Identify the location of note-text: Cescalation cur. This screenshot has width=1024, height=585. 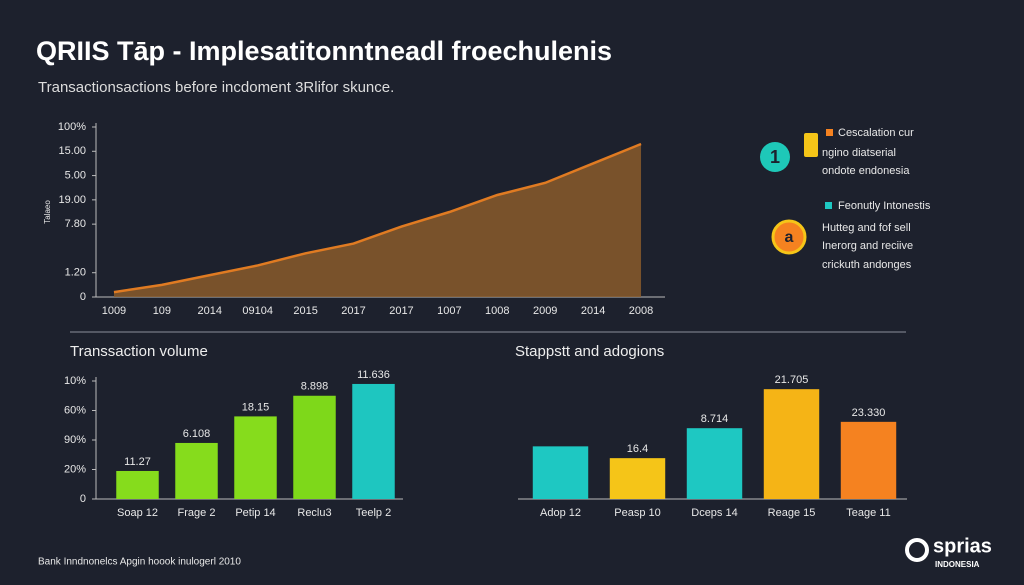
(876, 133).